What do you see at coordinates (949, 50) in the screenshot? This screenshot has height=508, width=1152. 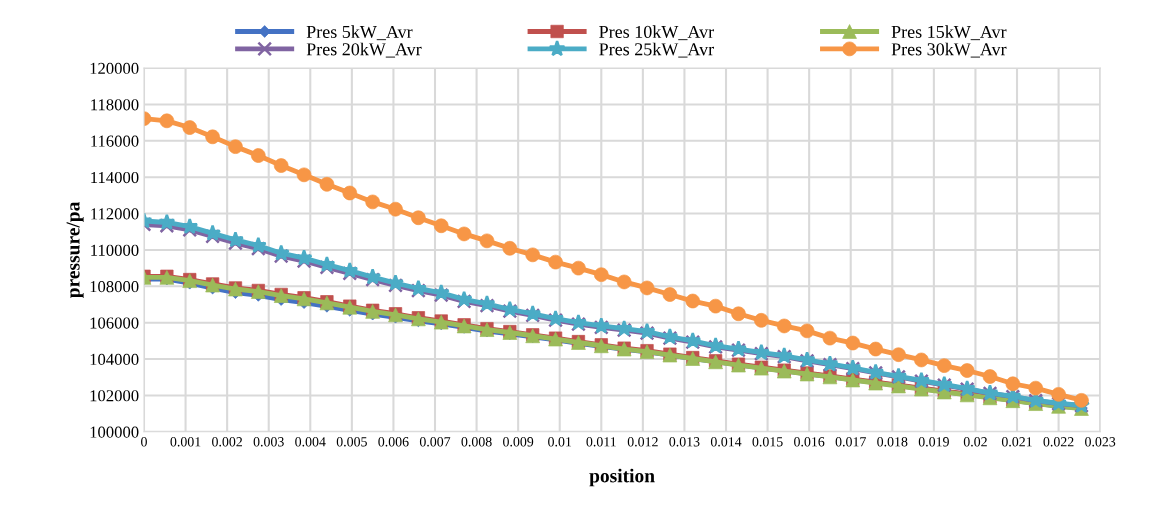 I see `legend-label: Pres 30kW_Avr` at bounding box center [949, 50].